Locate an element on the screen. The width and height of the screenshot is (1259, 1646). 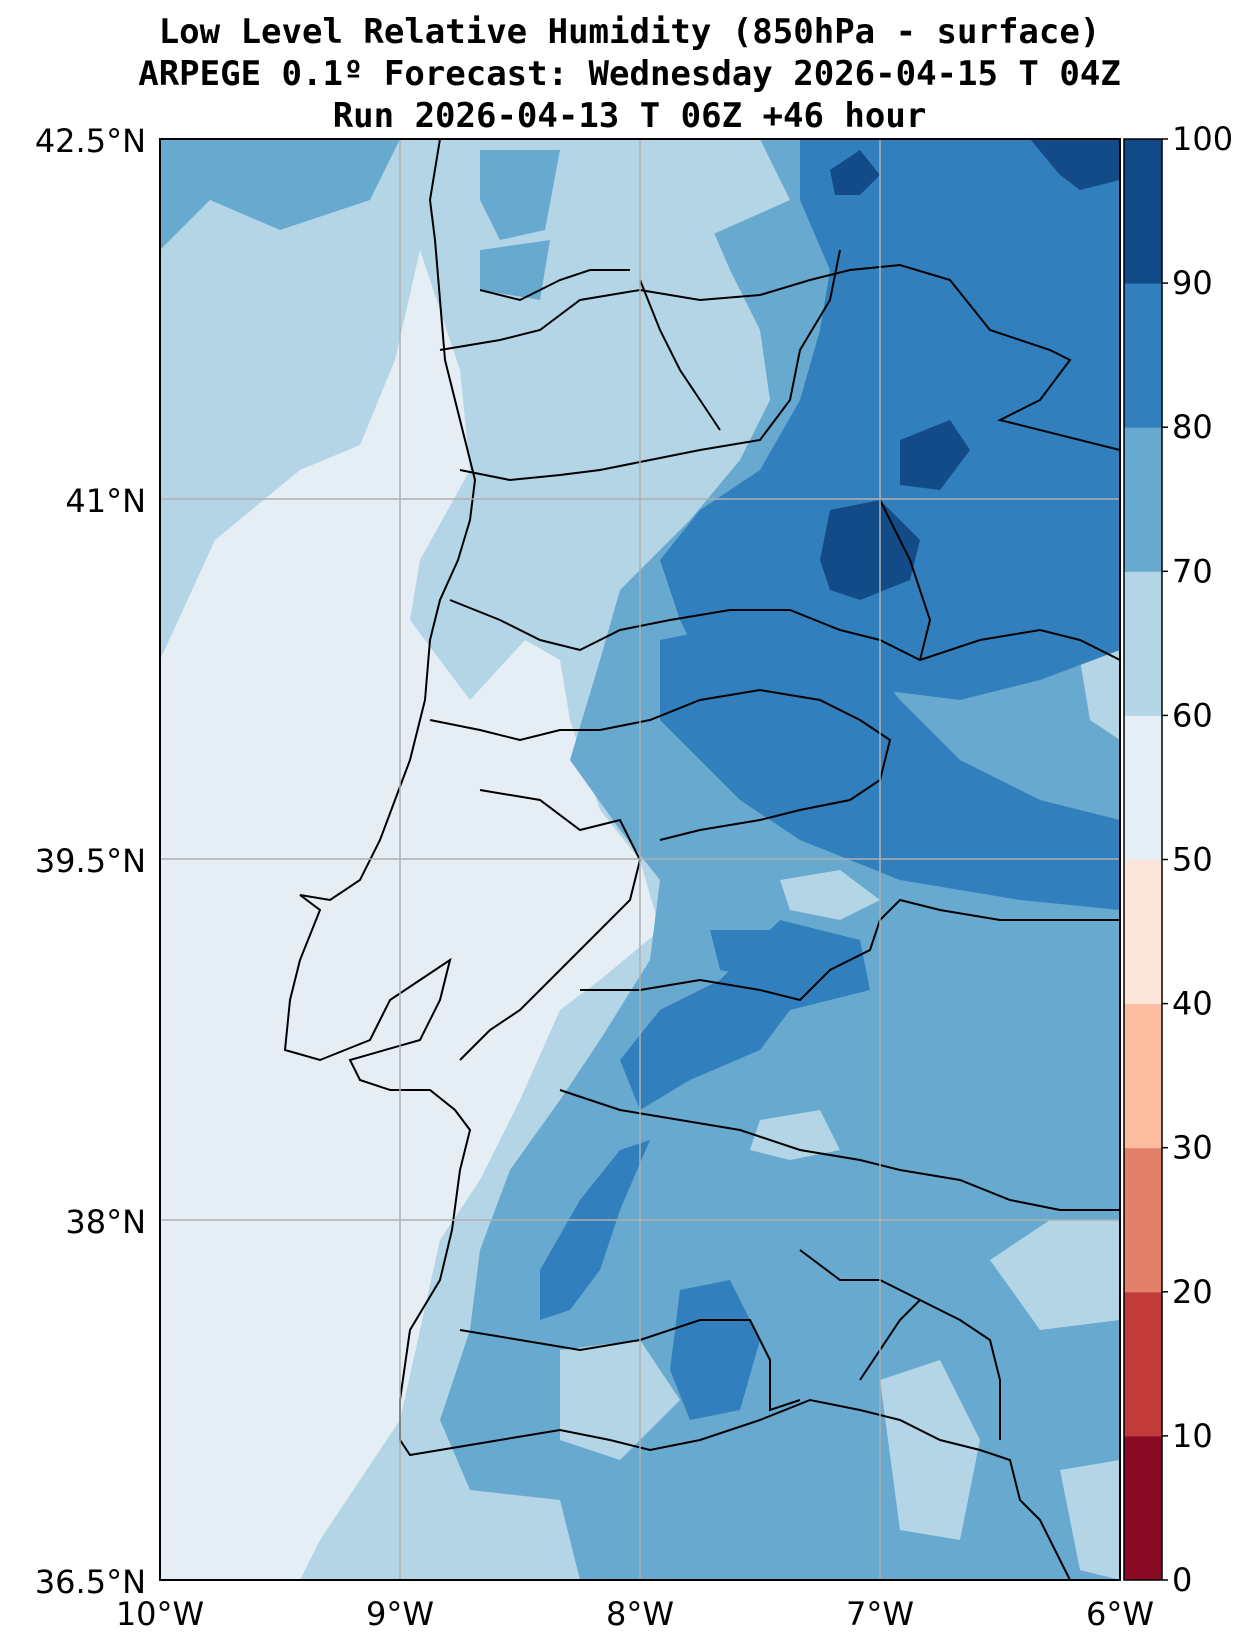
colorbar-tick-label: 100 is located at coordinates (1202, 139).